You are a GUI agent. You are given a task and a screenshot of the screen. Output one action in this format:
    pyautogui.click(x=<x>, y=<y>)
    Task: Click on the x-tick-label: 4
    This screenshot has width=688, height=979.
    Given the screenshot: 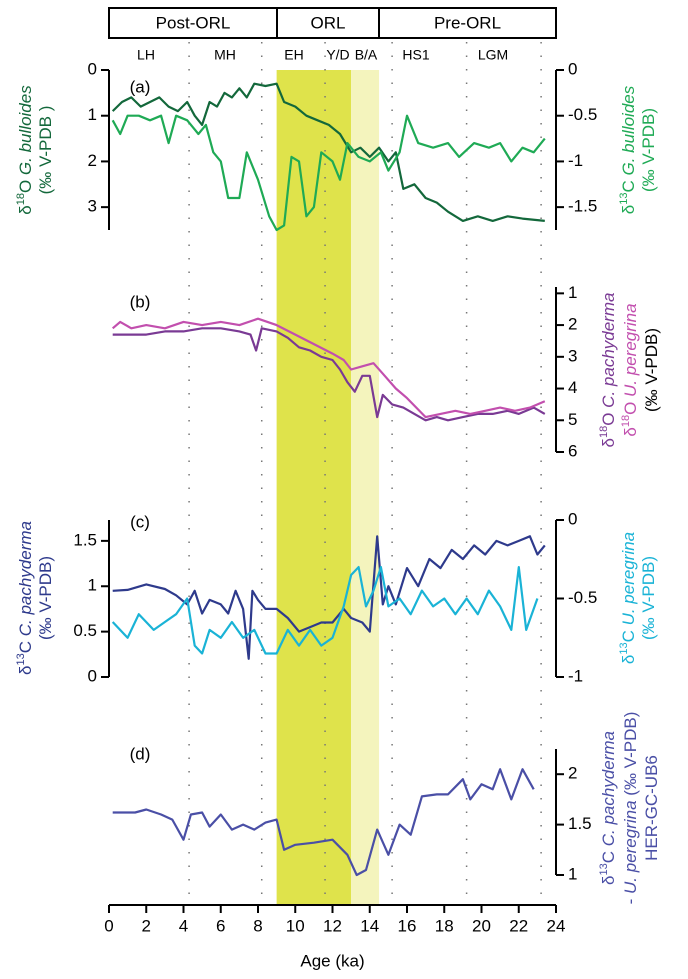 What is the action you would take?
    pyautogui.click(x=183, y=925)
    